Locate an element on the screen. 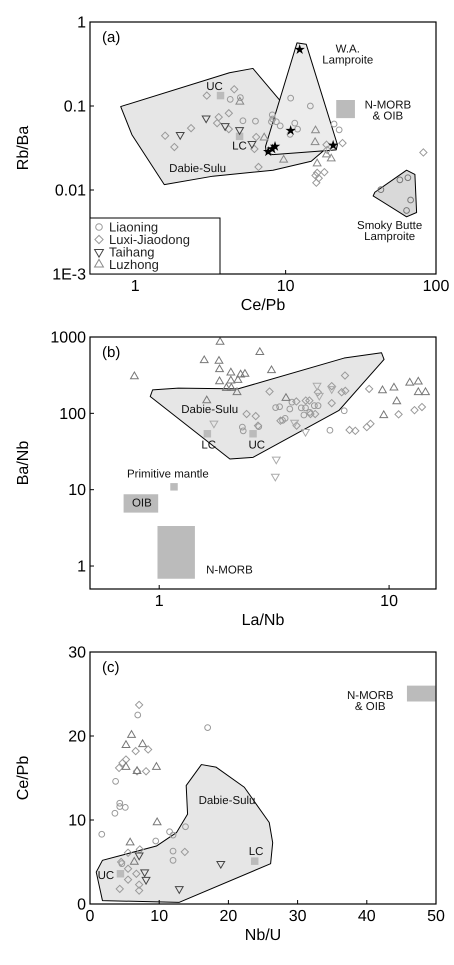 This screenshot has height=965, width=454. y-tick-label: 1000 is located at coordinates (68, 338).